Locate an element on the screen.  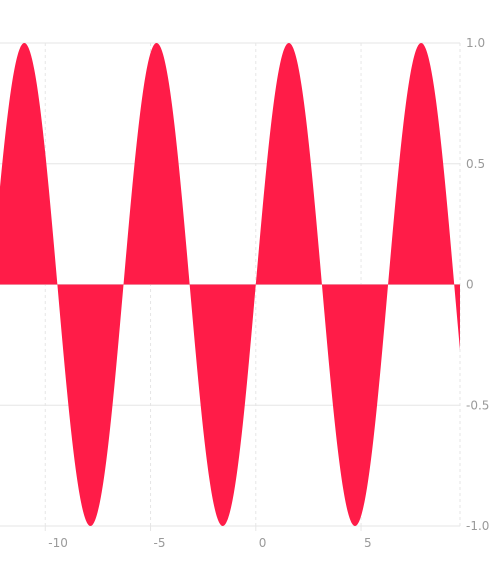
x-tick-label: 0 is located at coordinates (263, 543).